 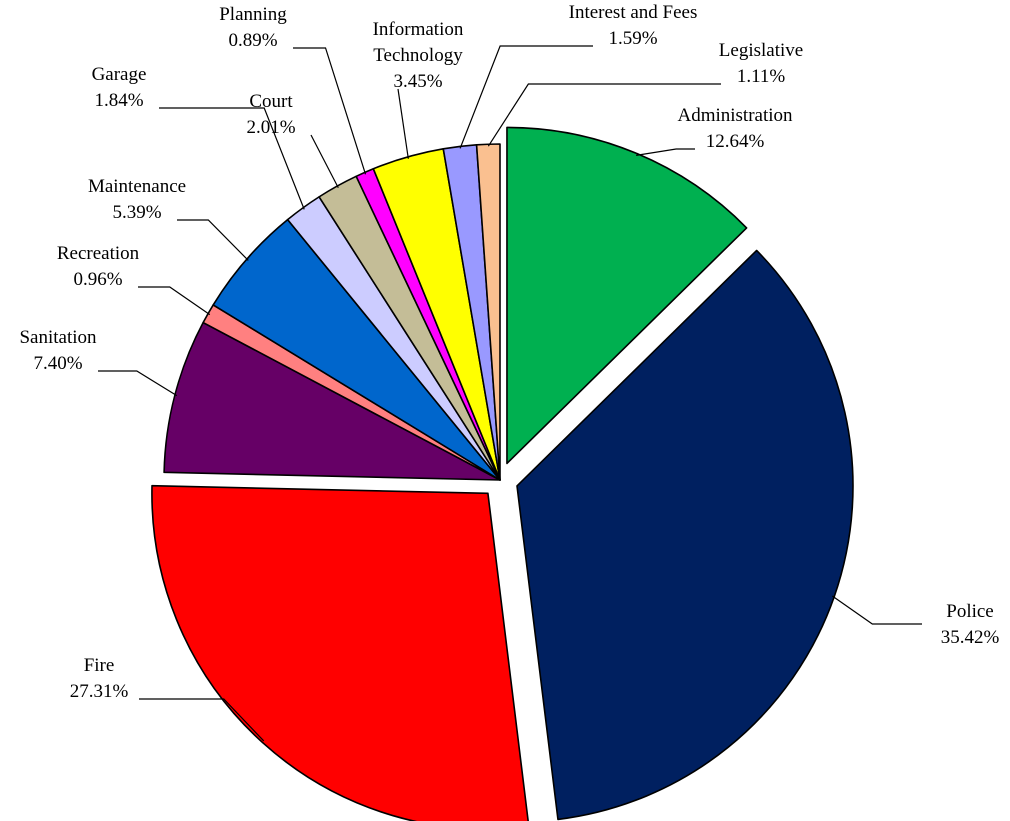 What do you see at coordinates (97, 279) in the screenshot?
I see `label-percent-recreation: 0.96%` at bounding box center [97, 279].